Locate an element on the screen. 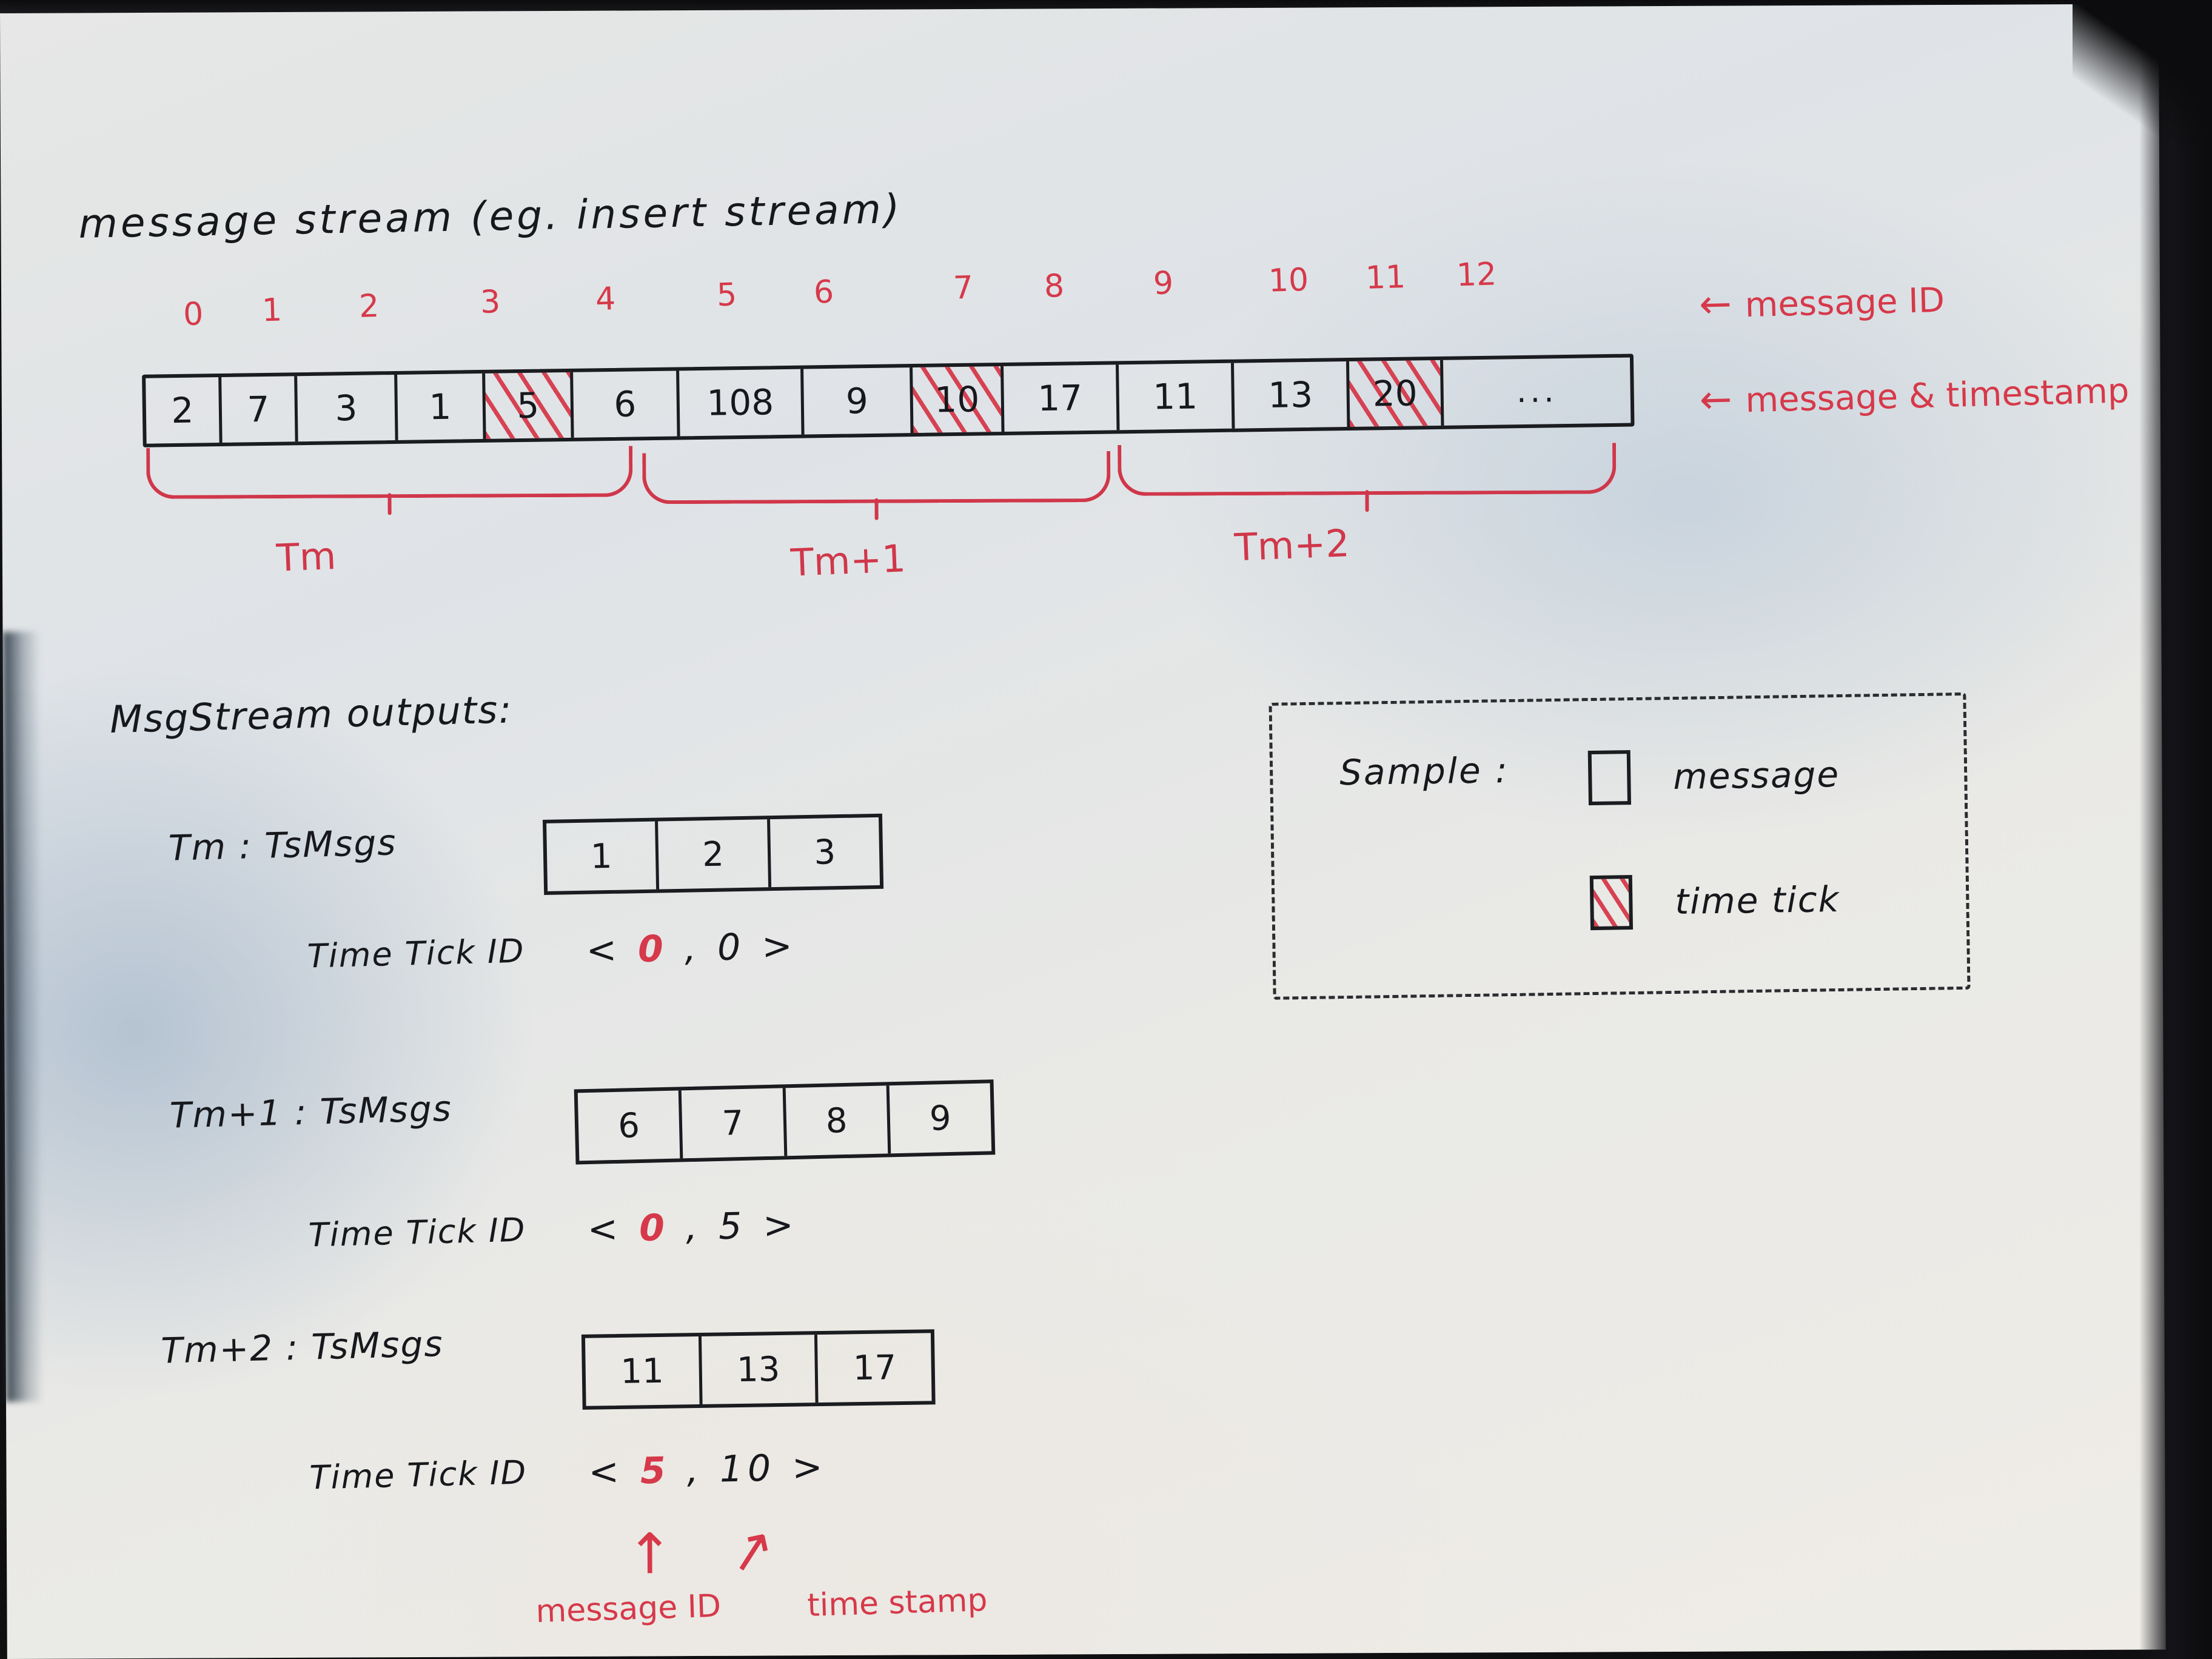  annotation-message-id: message ID is located at coordinates (1821, 301).